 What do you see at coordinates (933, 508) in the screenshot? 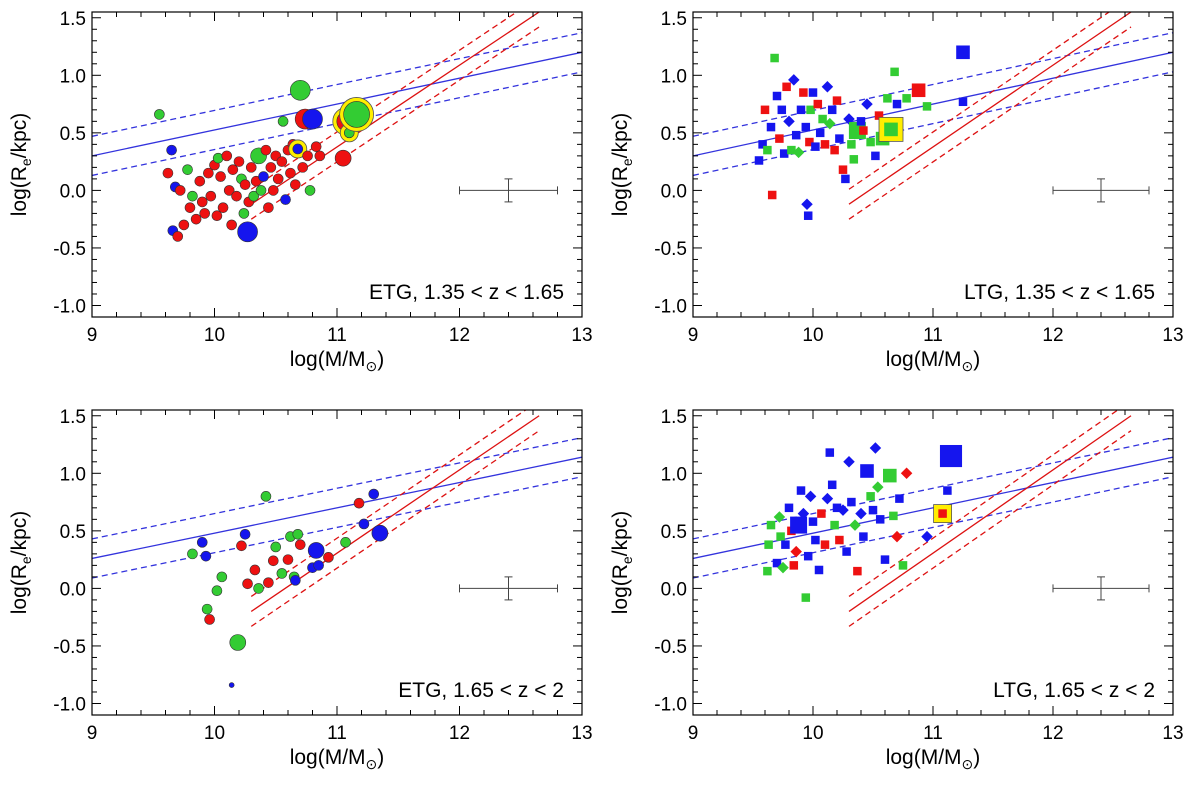
I see `blue-fit-line` at bounding box center [933, 508].